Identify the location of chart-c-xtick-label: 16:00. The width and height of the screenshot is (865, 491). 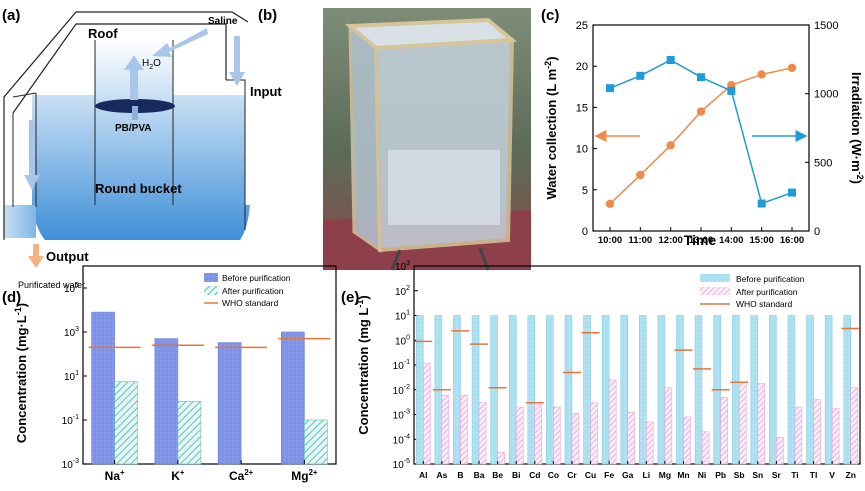
(792, 240).